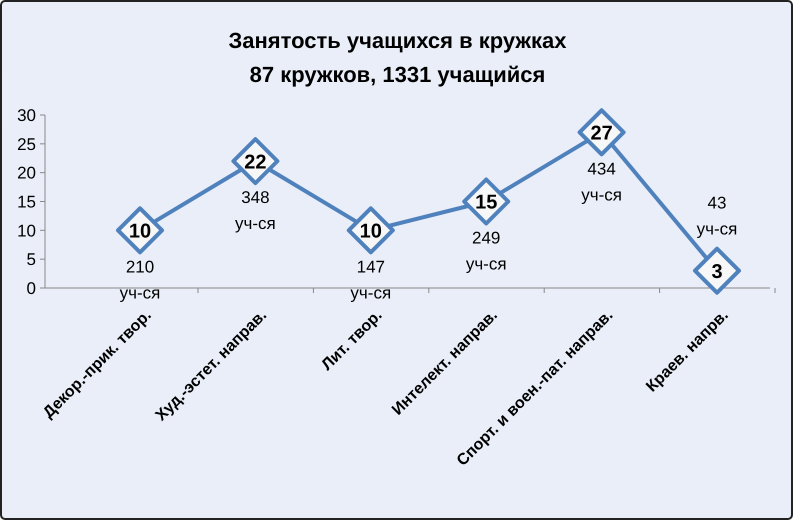  I want to click on annotation: 249 уч-ся, so click(486, 251).